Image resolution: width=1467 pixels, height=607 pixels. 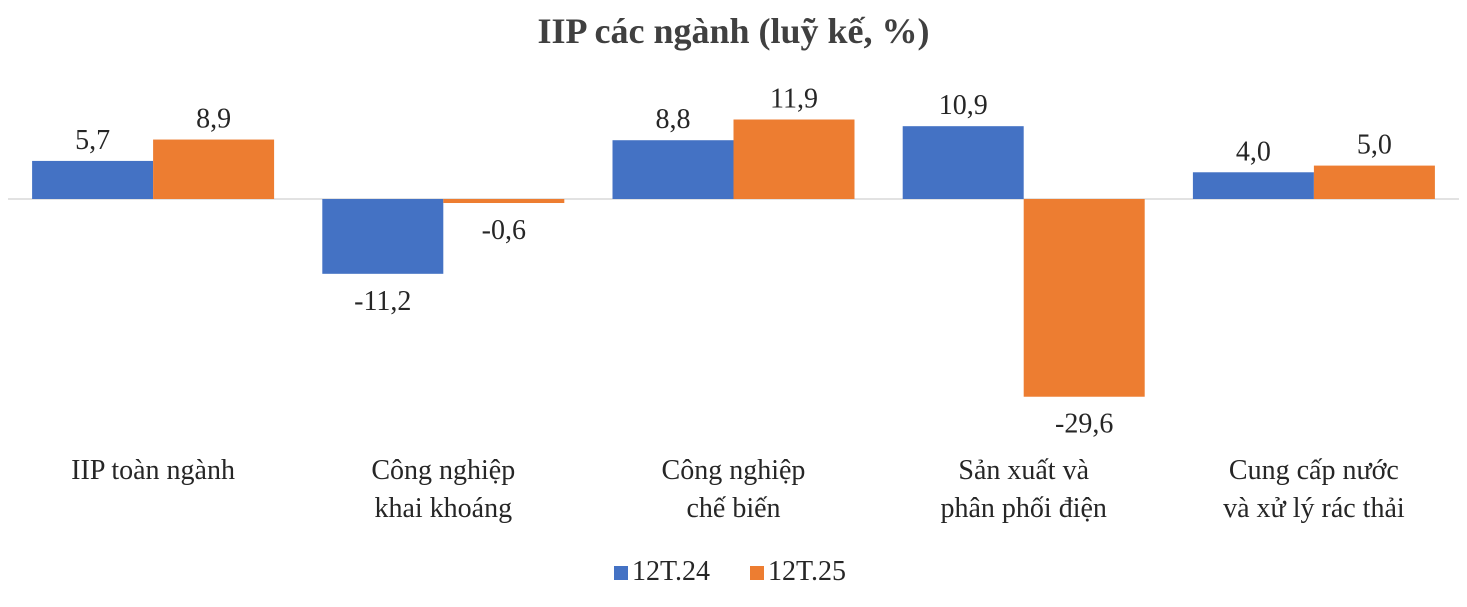 I want to click on chart-title: IIP các ngành (luỹ kế, %), so click(x=733, y=31).